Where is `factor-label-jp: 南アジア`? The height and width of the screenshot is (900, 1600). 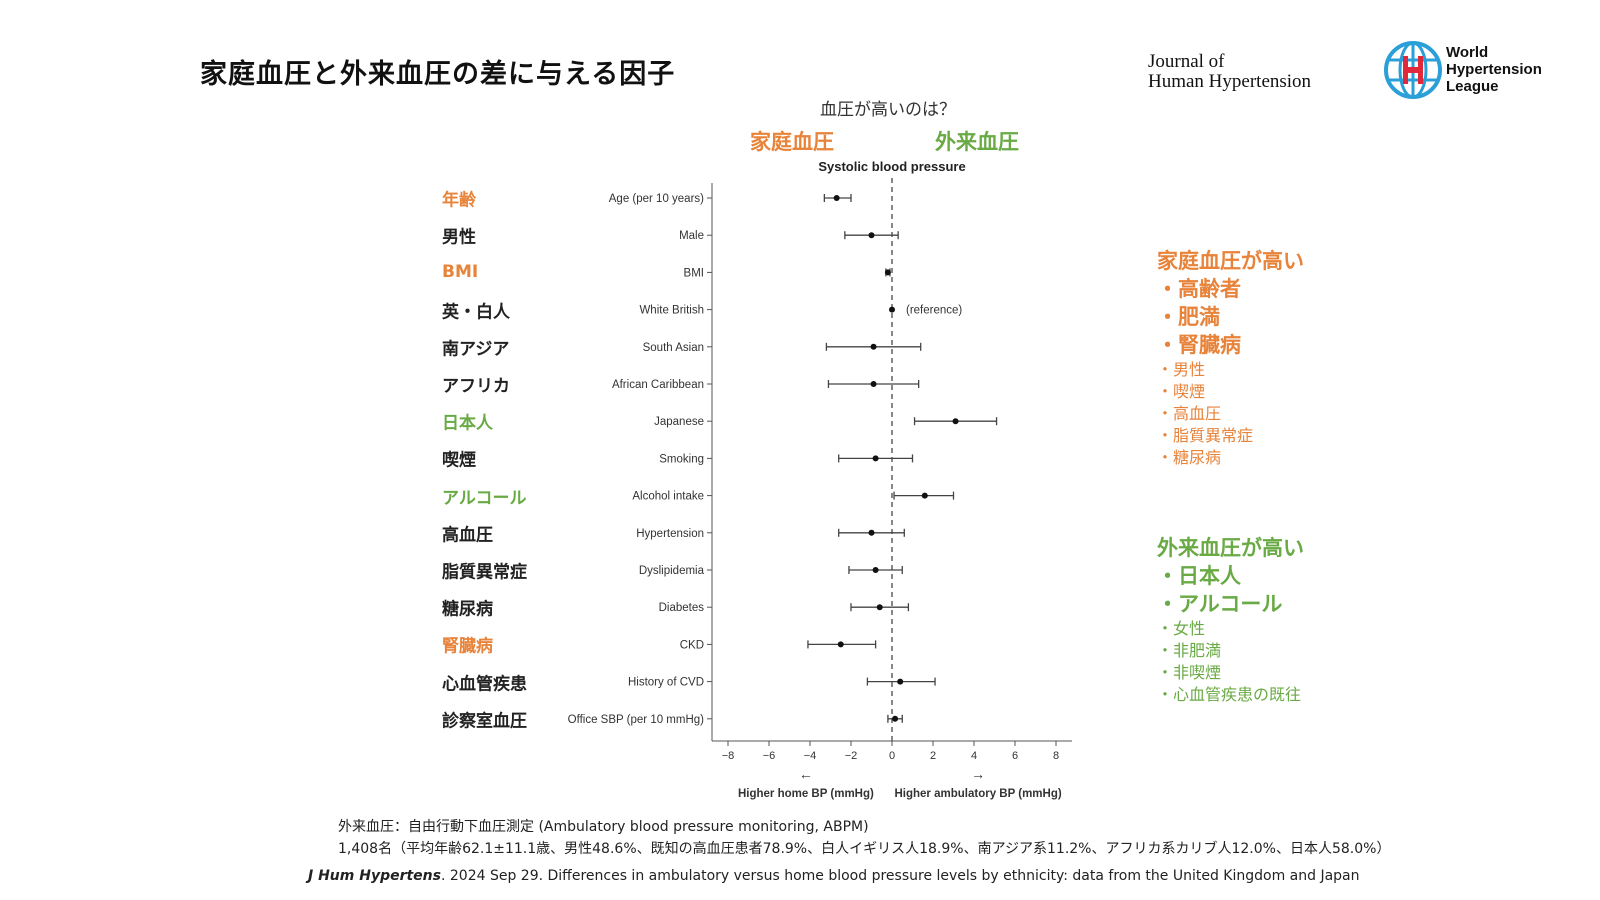
factor-label-jp: 南アジア is located at coordinates (476, 349).